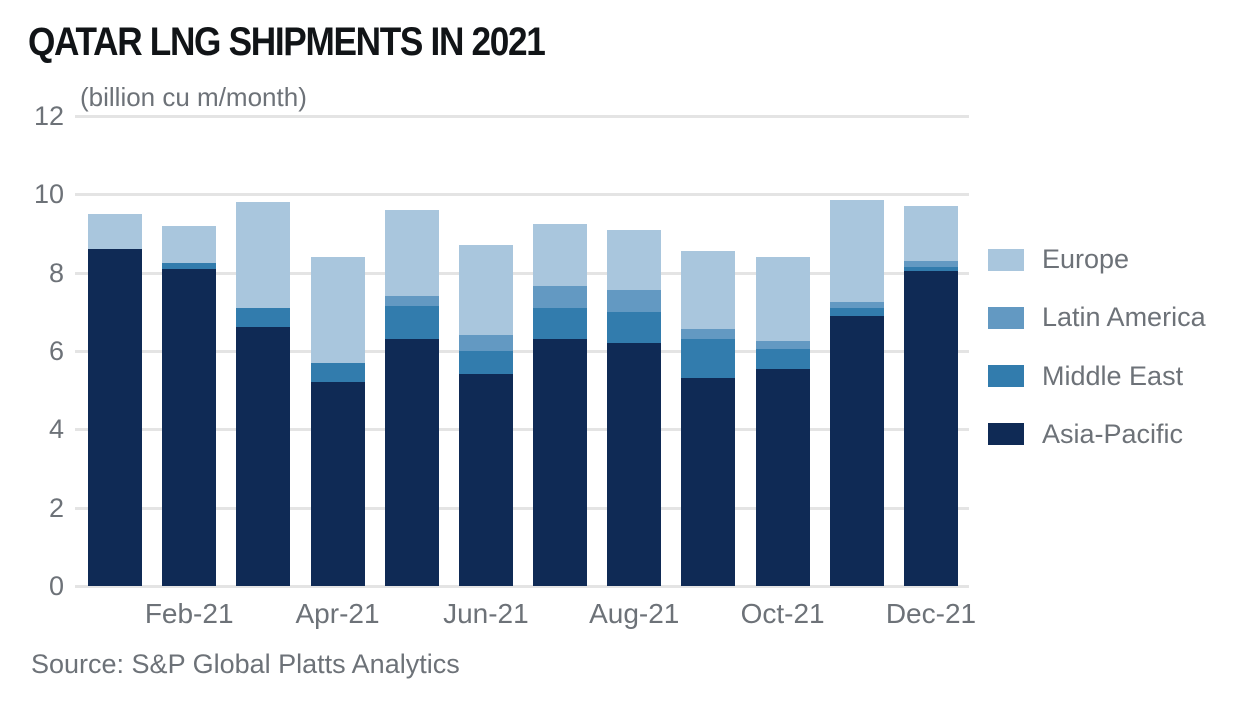 The image size is (1250, 704). What do you see at coordinates (48, 194) in the screenshot?
I see `y-axis-tick-10: 10` at bounding box center [48, 194].